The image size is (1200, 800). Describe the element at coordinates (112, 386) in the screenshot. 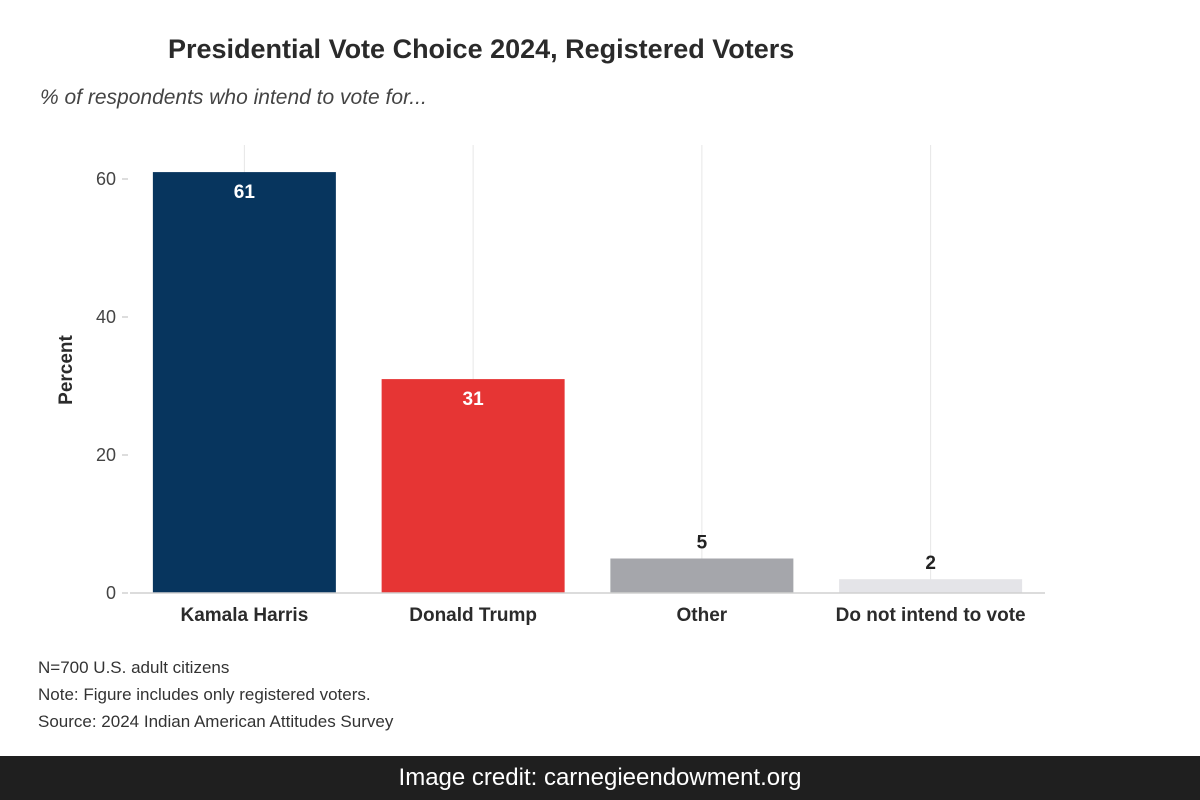

I see `y-axis: 0 20 40 60` at that location.